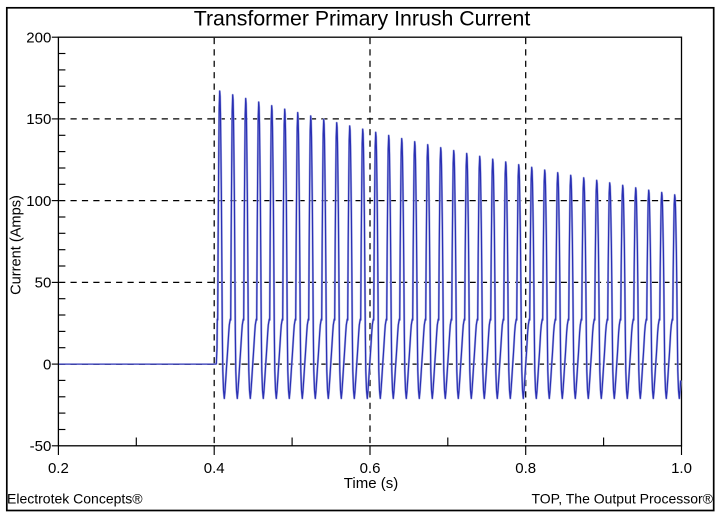 This screenshot has height=520, width=721. I want to click on svg-text: -50, so click(41, 446).